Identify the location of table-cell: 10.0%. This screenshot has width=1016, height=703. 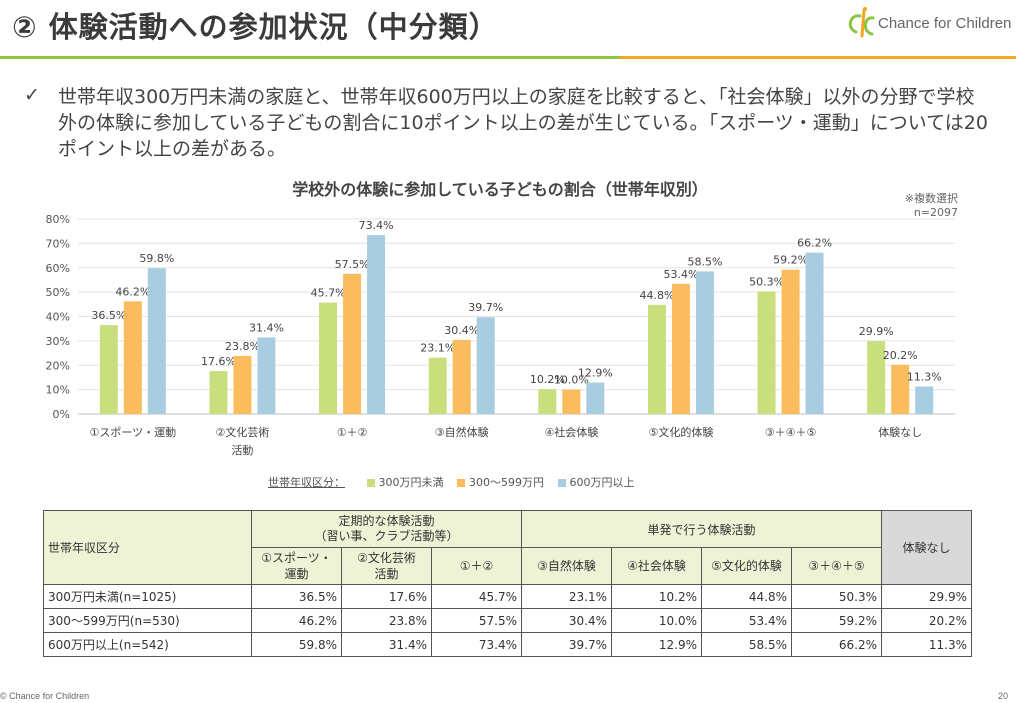
(656, 620).